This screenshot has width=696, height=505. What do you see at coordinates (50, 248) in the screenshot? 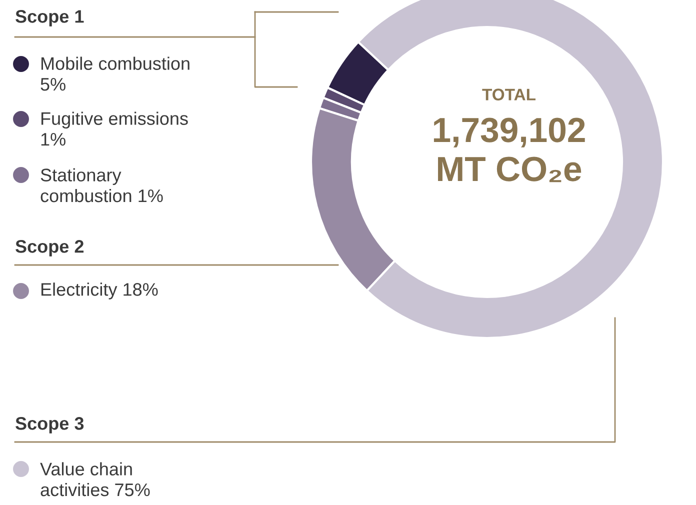
I see `text: Scope 2` at bounding box center [50, 248].